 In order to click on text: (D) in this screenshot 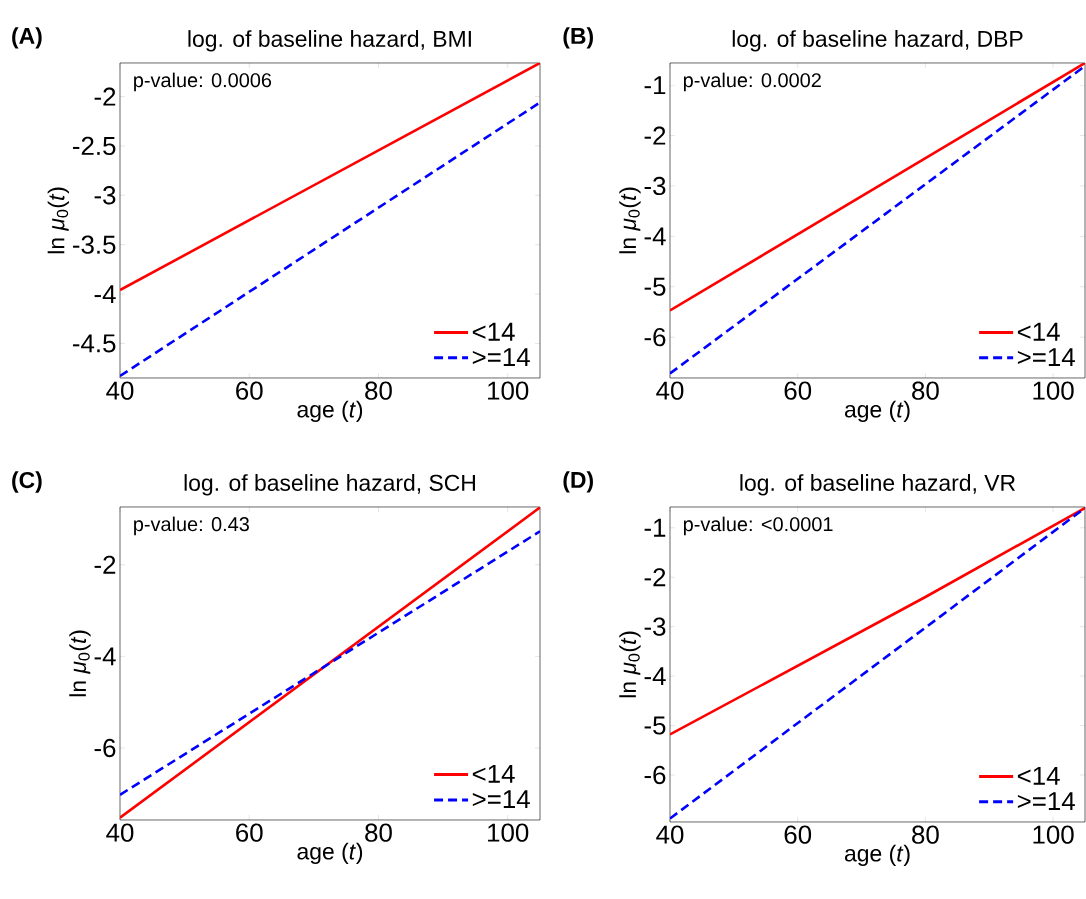, I will do `click(578, 482)`.